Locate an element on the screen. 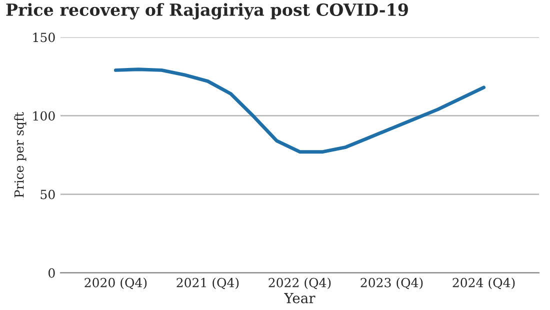 This screenshot has height=310, width=550. x-tick-label: 2023 (Q4) is located at coordinates (391, 284).